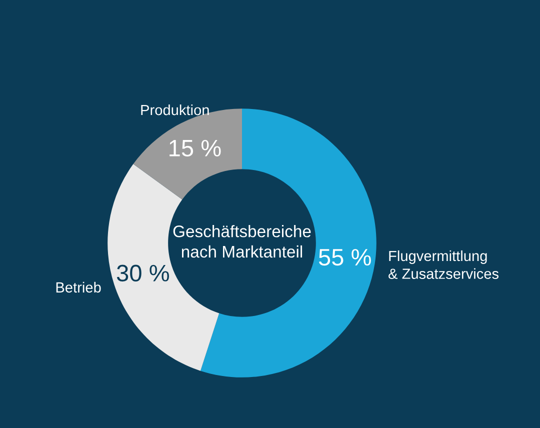 This screenshot has height=428, width=540. What do you see at coordinates (242, 241) in the screenshot?
I see `text: Geschäftsbereiche nach Marktanteil` at bounding box center [242, 241].